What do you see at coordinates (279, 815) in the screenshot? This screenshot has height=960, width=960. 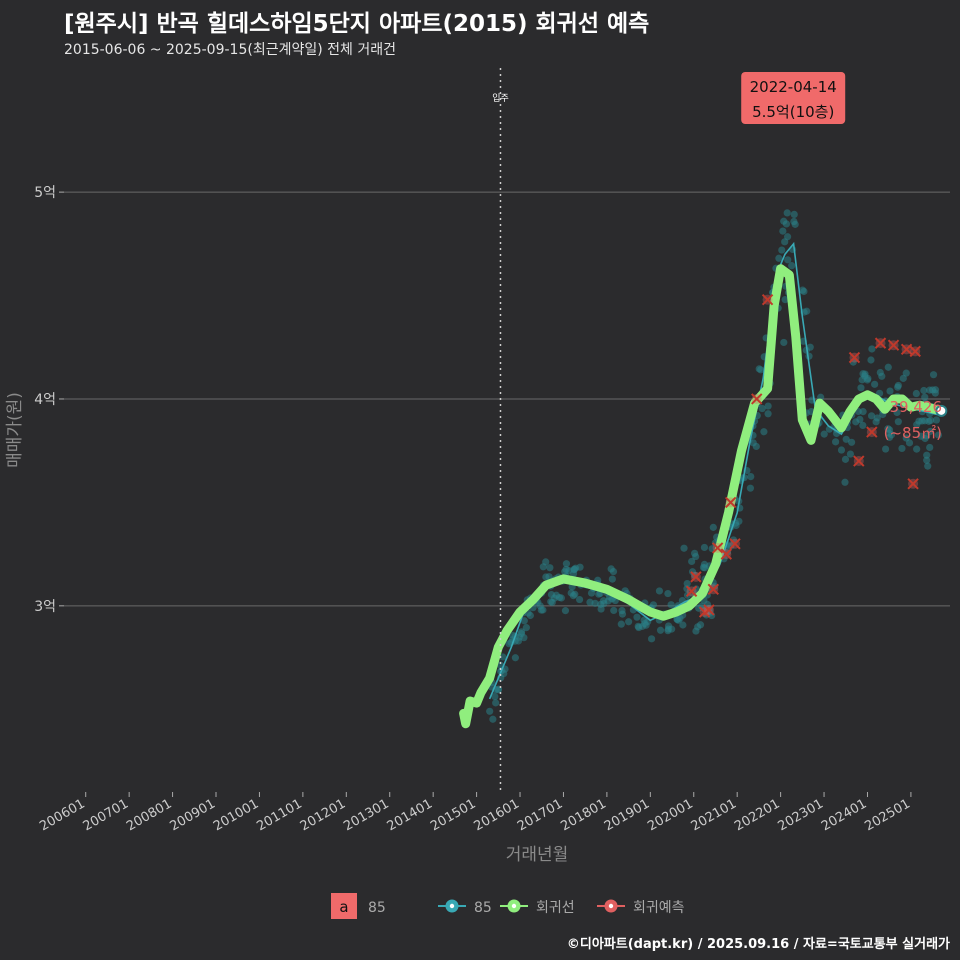 I see `x-tick-label: 201101` at bounding box center [279, 815].